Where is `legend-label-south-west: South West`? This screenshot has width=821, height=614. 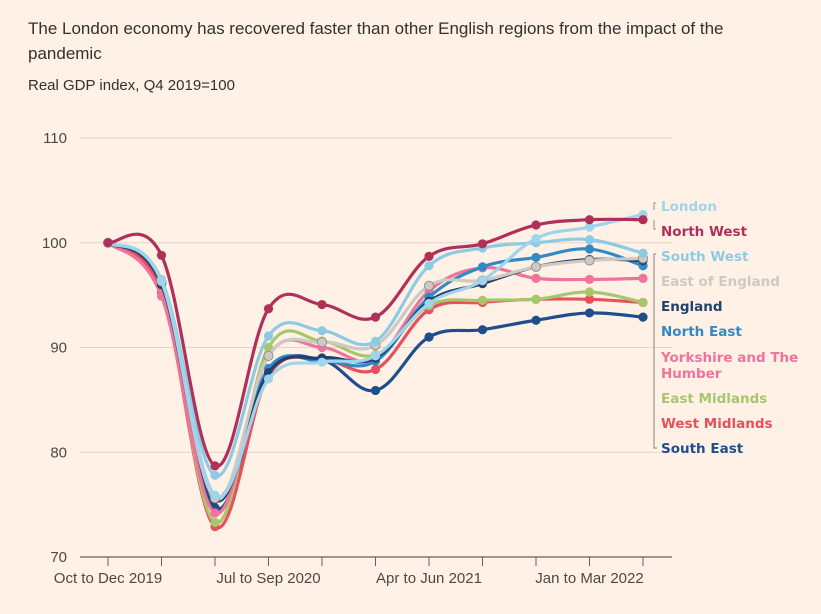 legend-label-south-west: South West is located at coordinates (705, 257).